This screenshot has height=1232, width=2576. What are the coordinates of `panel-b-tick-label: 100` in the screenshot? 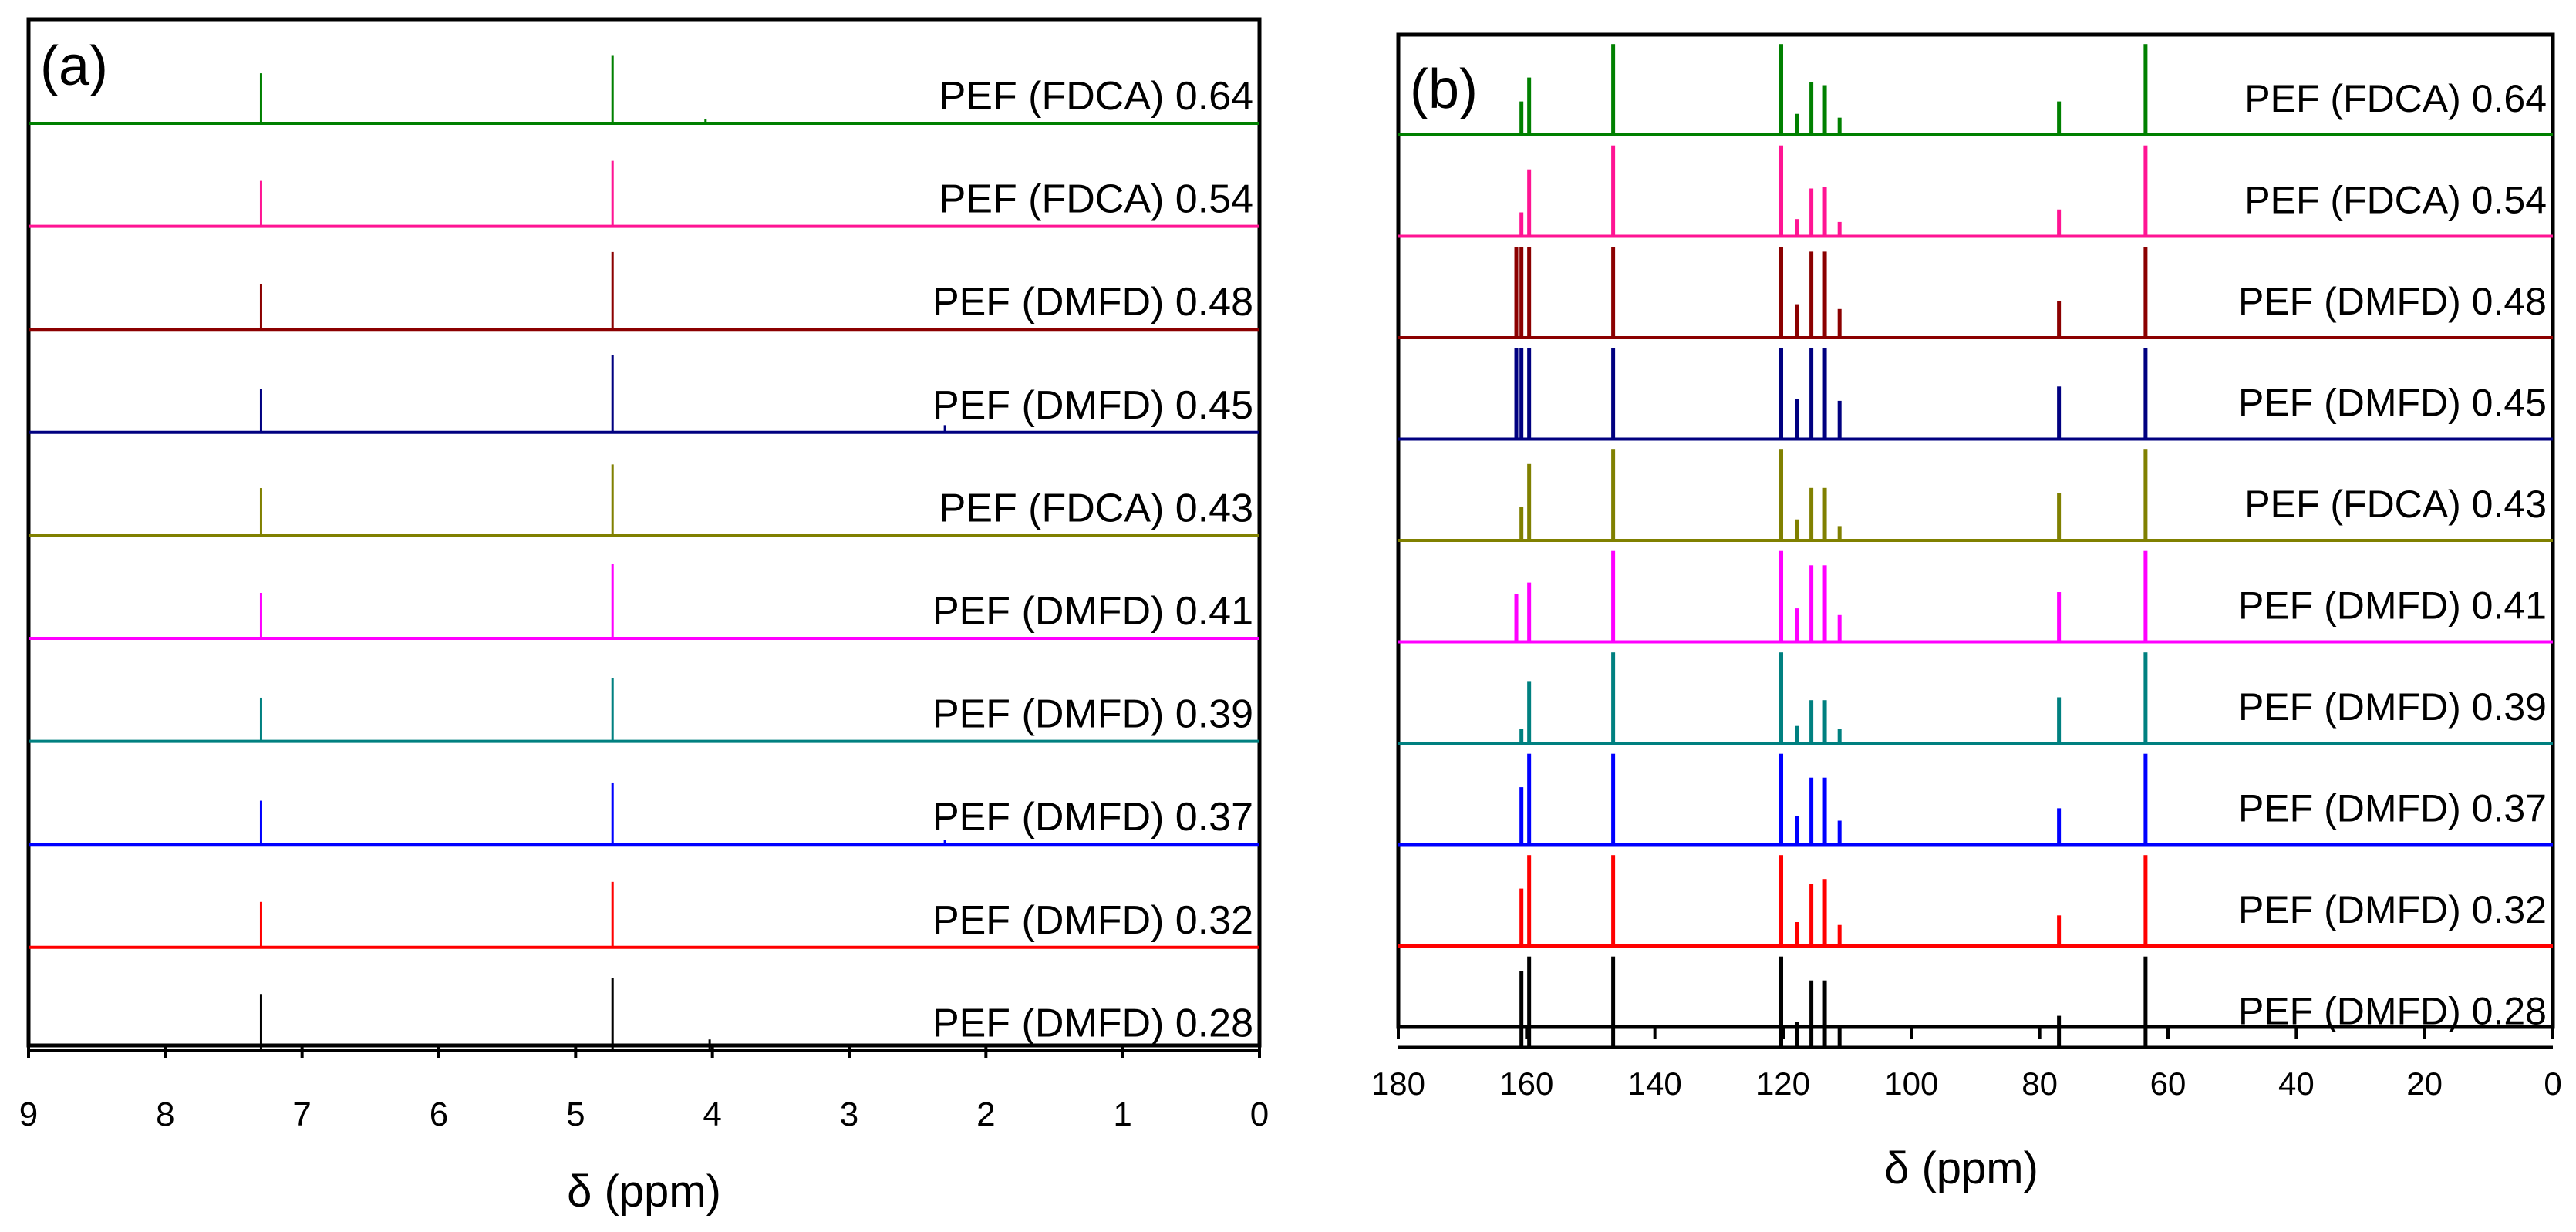 It's located at (1911, 1083).